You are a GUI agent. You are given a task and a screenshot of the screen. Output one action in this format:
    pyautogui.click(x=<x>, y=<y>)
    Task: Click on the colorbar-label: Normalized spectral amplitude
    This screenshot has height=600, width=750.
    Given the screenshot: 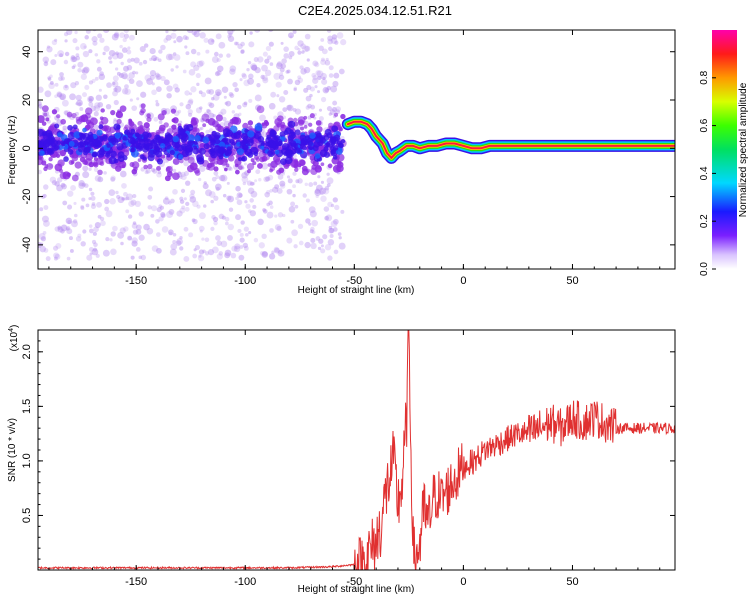 What is the action you would take?
    pyautogui.click(x=743, y=149)
    